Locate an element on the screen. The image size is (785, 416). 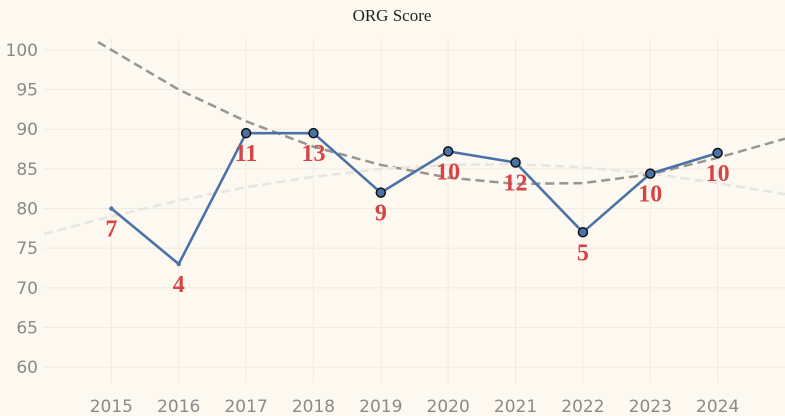
y-tick-label: 80 is located at coordinates (27, 210).